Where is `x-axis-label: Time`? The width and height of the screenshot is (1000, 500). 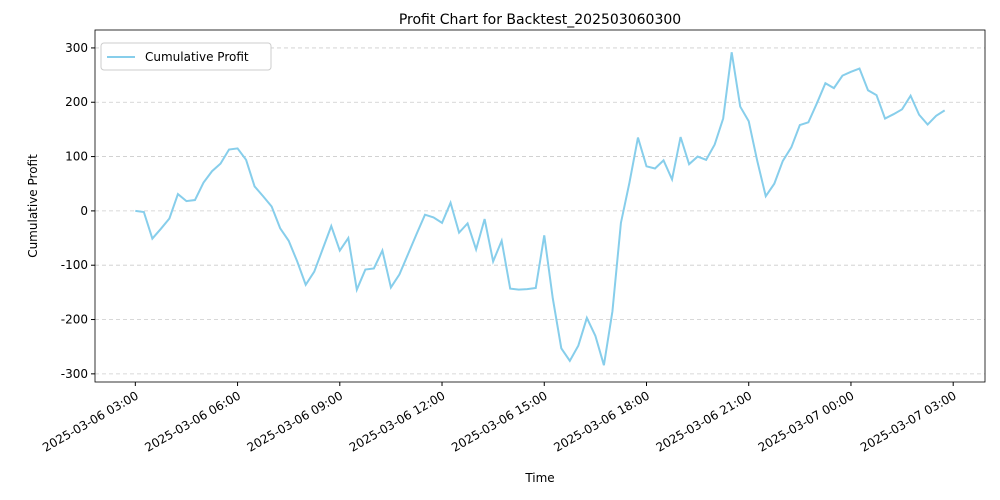
x-axis-label: Time is located at coordinates (539, 478).